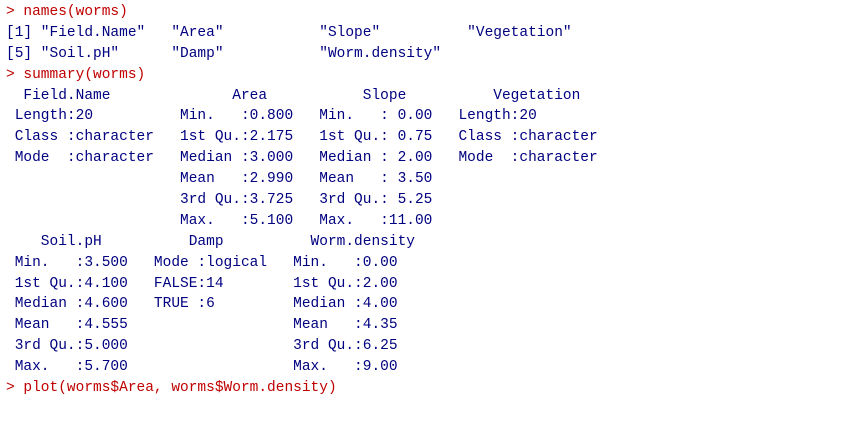 The image size is (858, 439). Describe the element at coordinates (219, 220) in the screenshot. I see `console-output-line: Max. :5.100 Max. :11.00` at that location.